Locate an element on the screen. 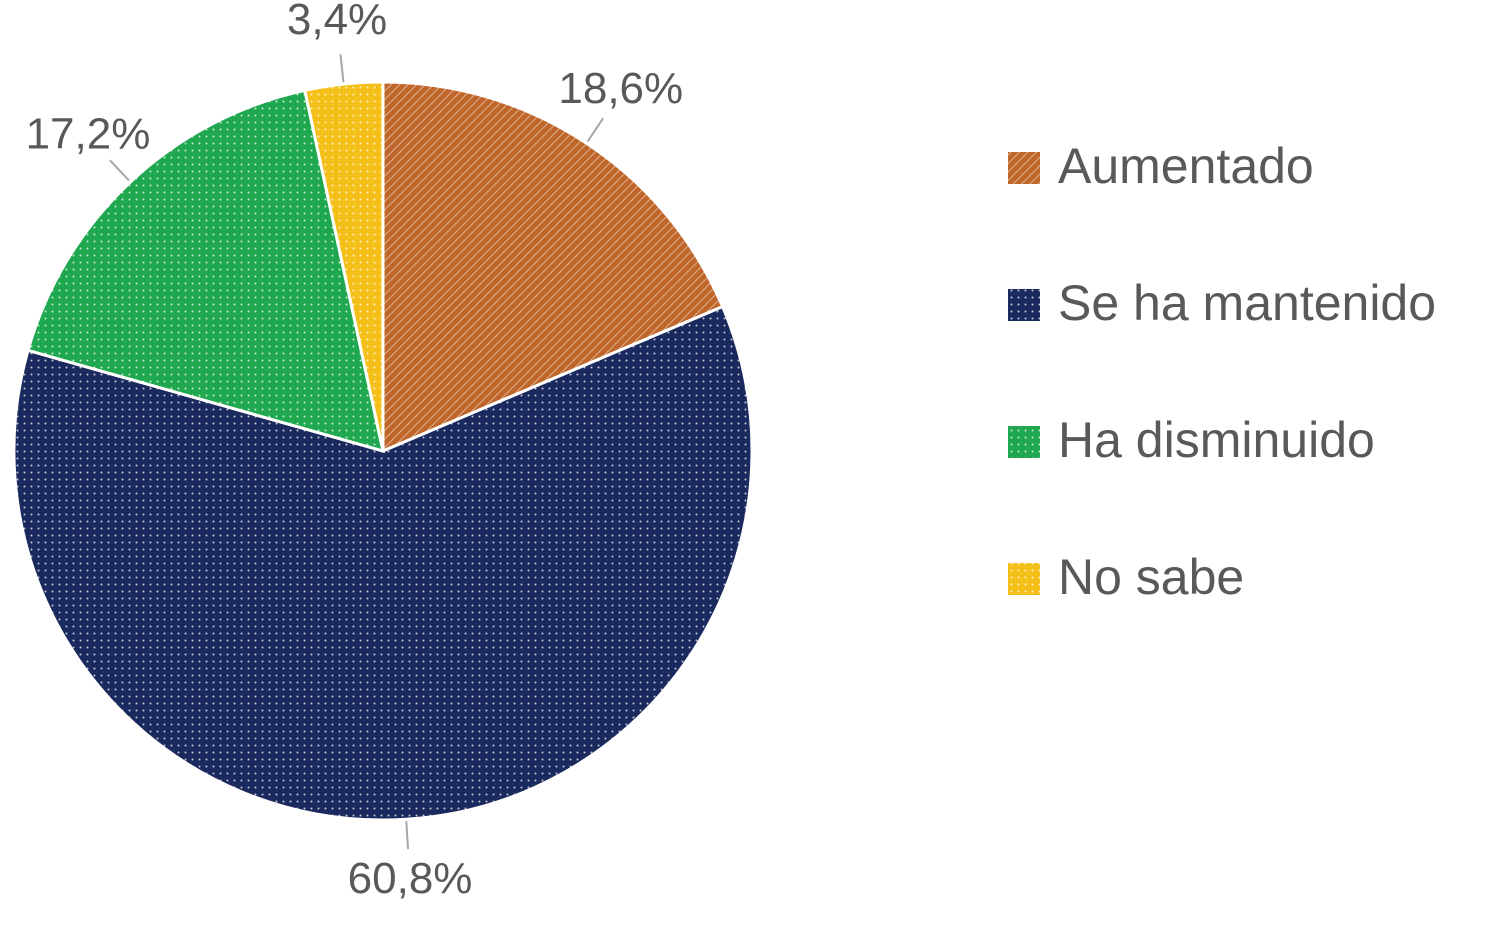 This screenshot has width=1501, height=925. data-label: 60,8% is located at coordinates (410, 878).